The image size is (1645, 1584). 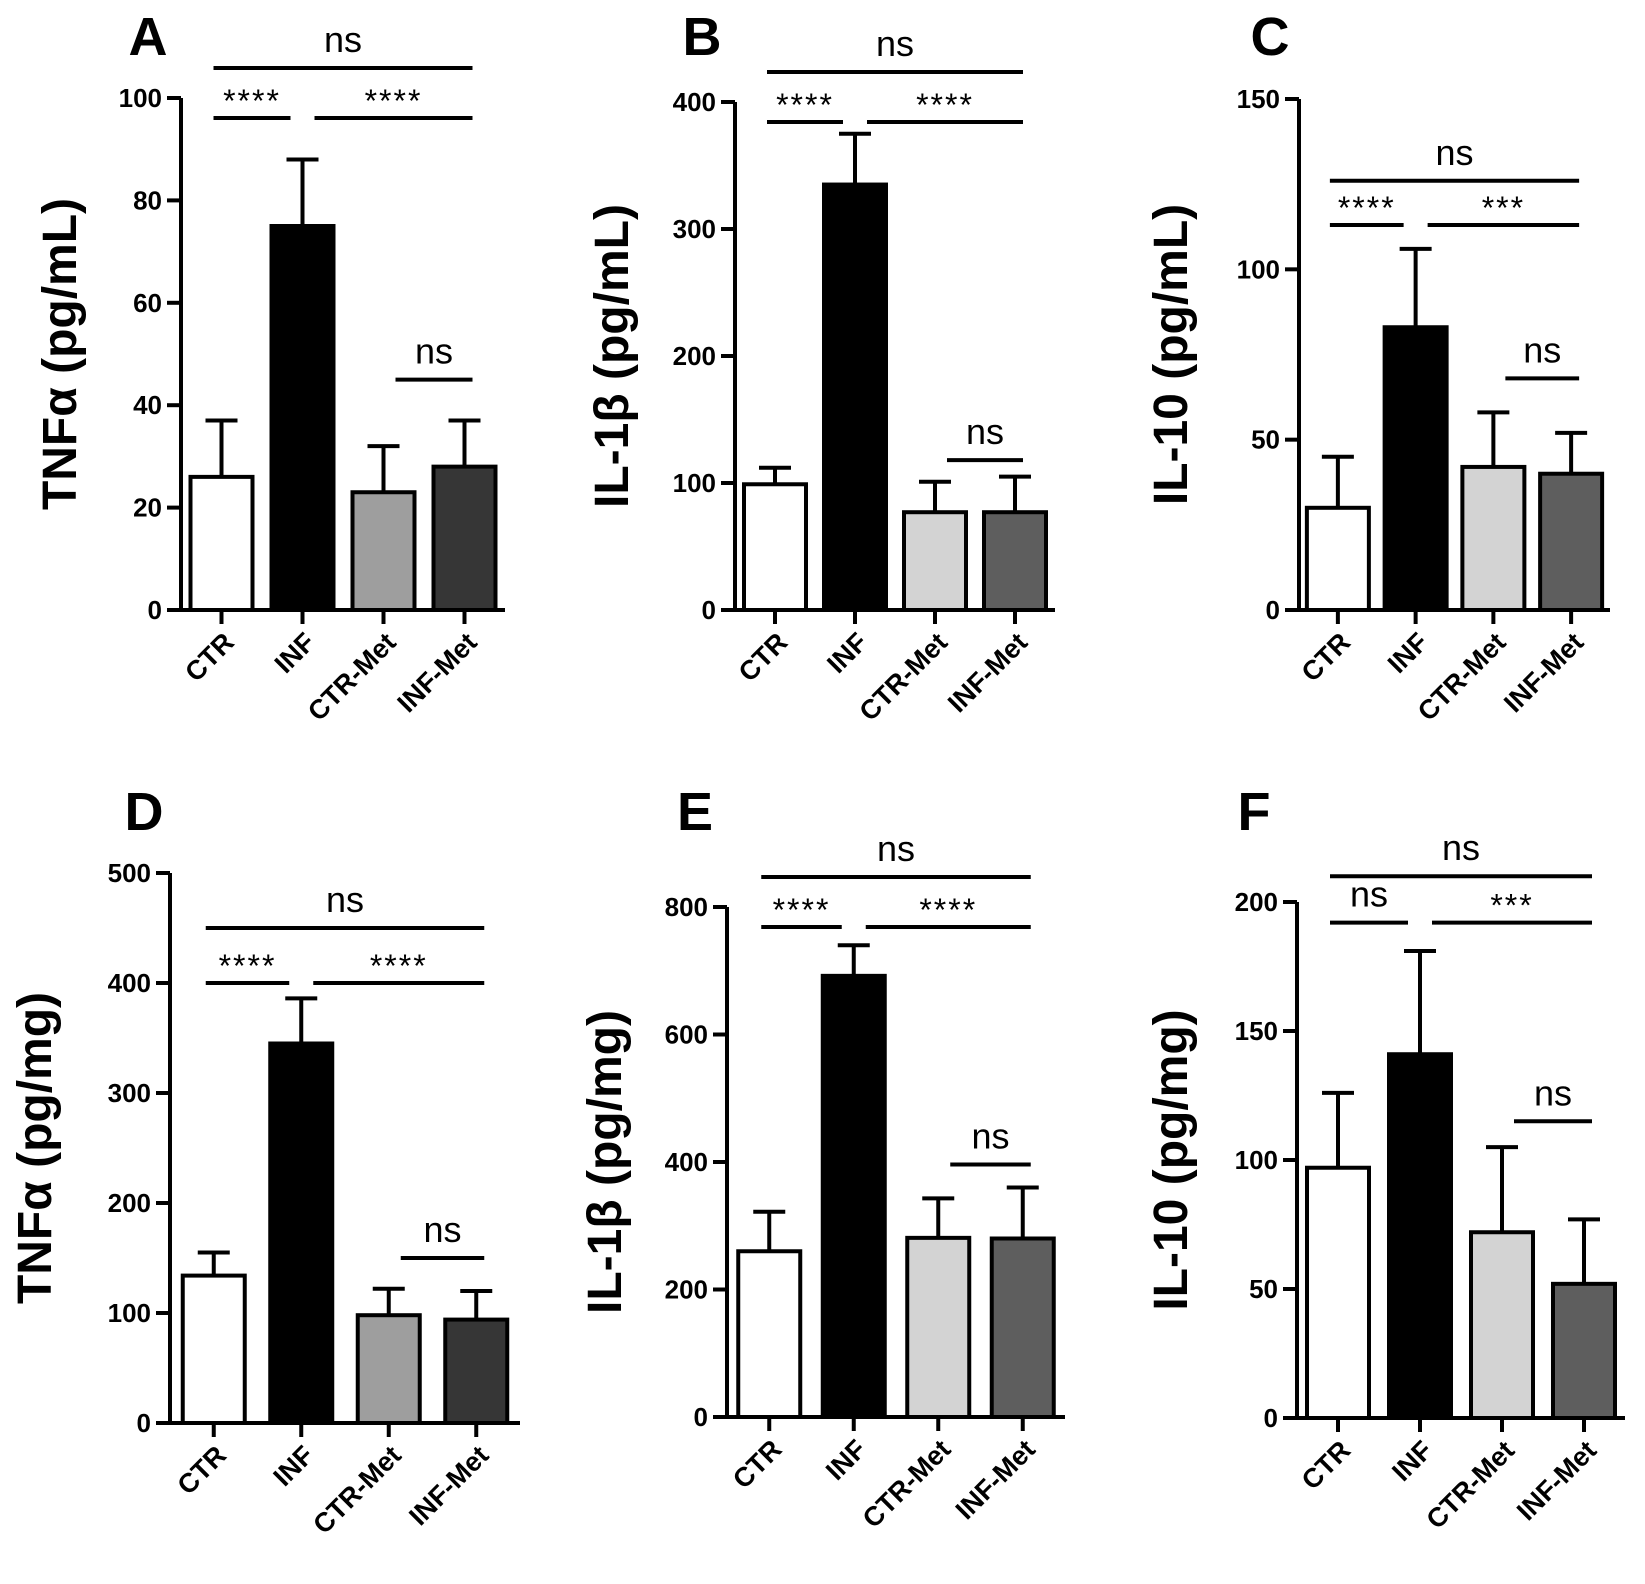 I want to click on y-tick-label: 500, so click(x=129, y=873).